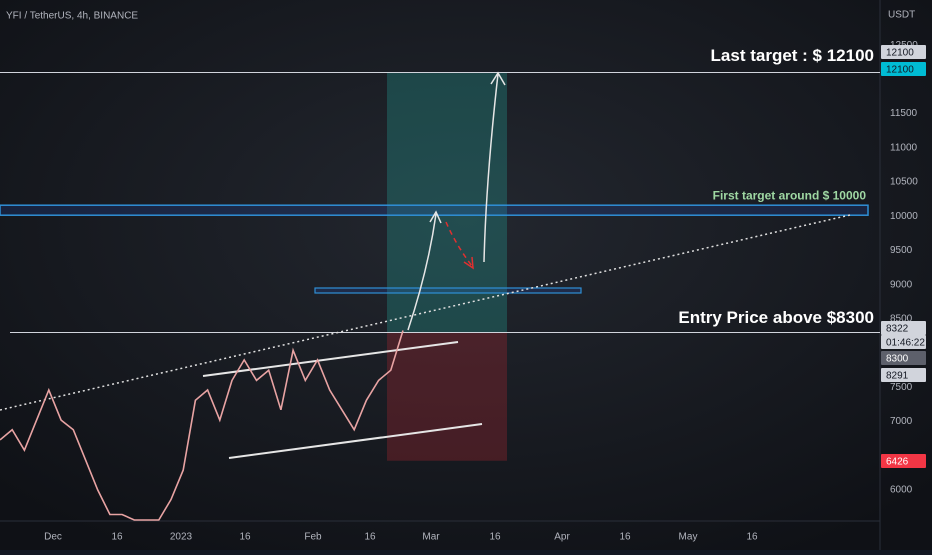  What do you see at coordinates (897, 376) in the screenshot?
I see `price-tag-label: 8291` at bounding box center [897, 376].